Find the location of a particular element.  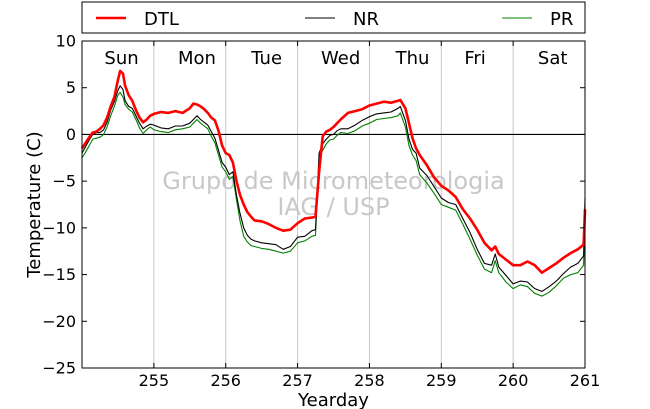

y-tick-label: −25 is located at coordinates (59, 368).